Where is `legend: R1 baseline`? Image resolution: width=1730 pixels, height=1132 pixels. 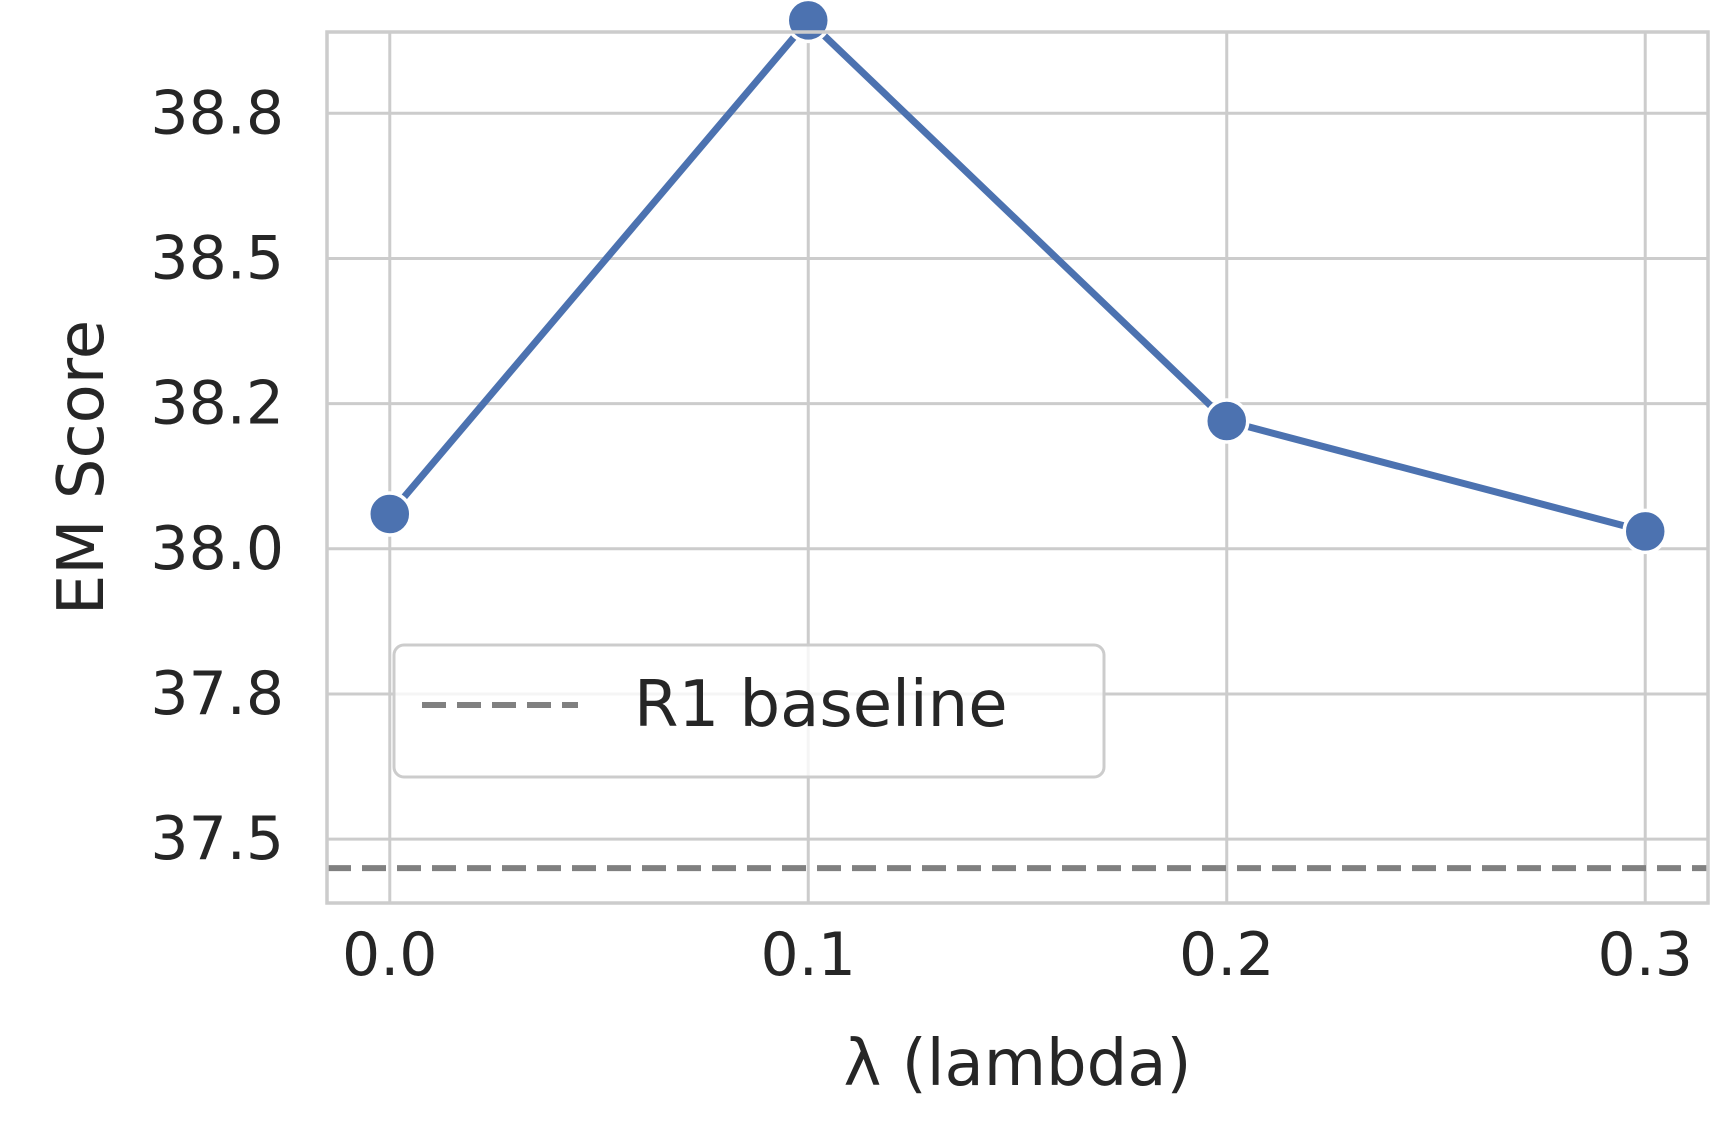 legend: R1 baseline is located at coordinates (749, 711).